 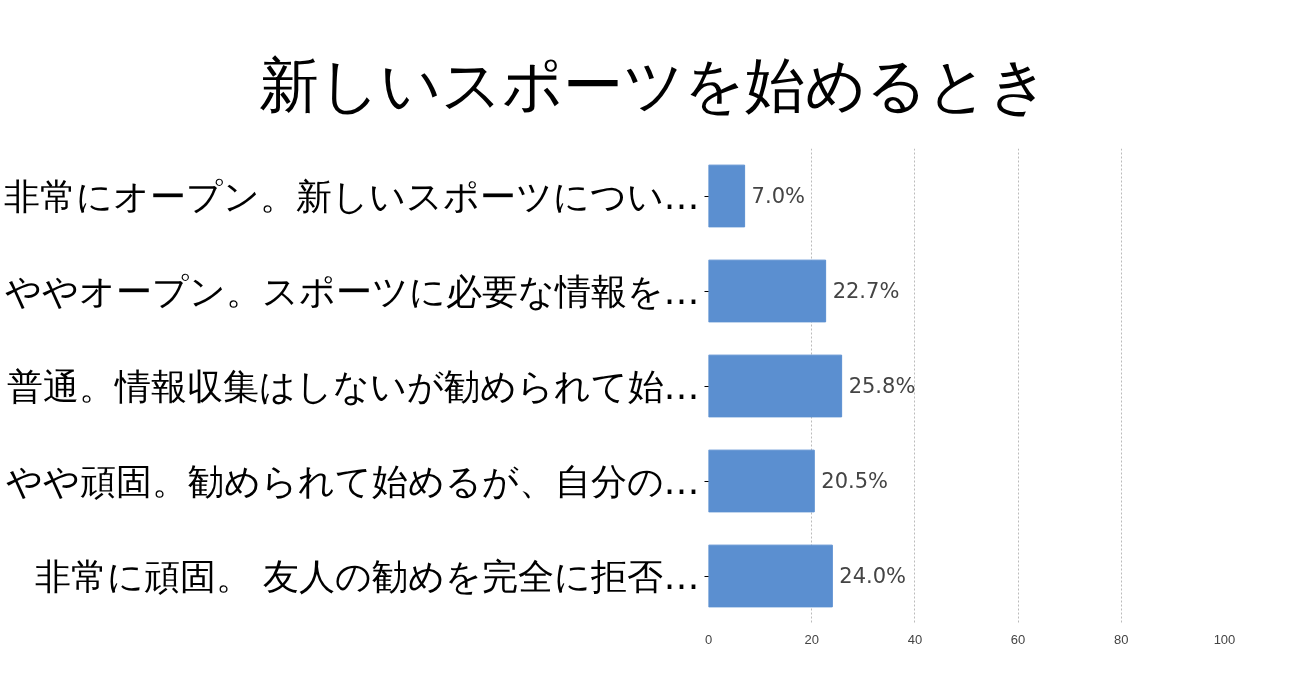 I want to click on chart-title: 新しいスポーツを始めるとき, so click(x=653, y=85).